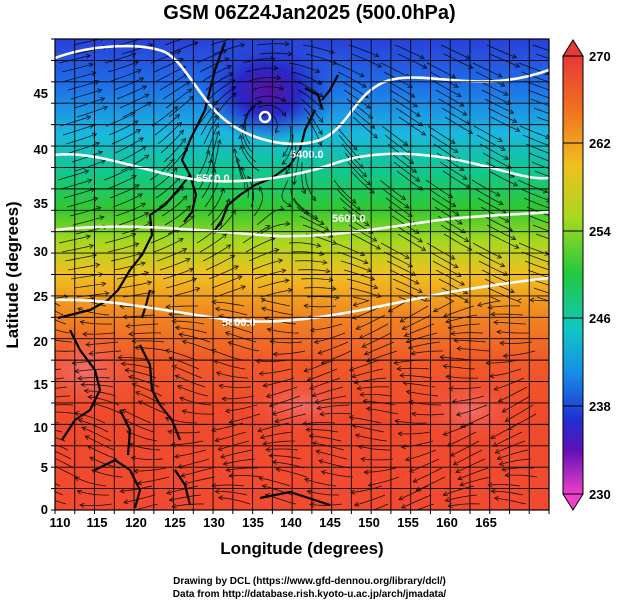 This screenshot has width=619, height=605. Describe the element at coordinates (97, 522) in the screenshot. I see `x-tick-label: 115` at that location.